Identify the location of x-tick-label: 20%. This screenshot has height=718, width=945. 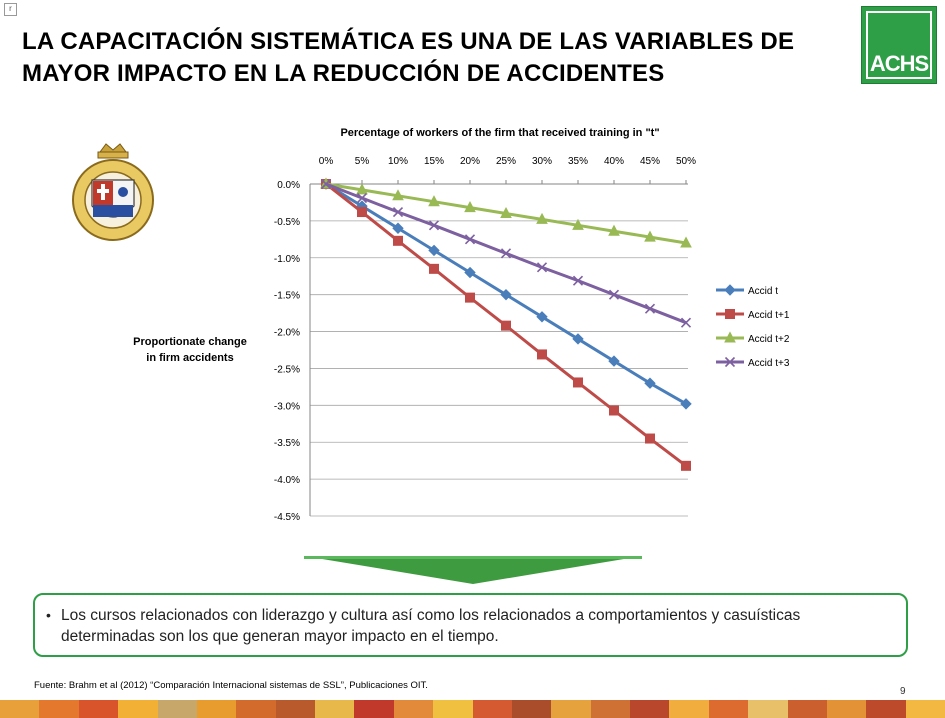
(470, 161).